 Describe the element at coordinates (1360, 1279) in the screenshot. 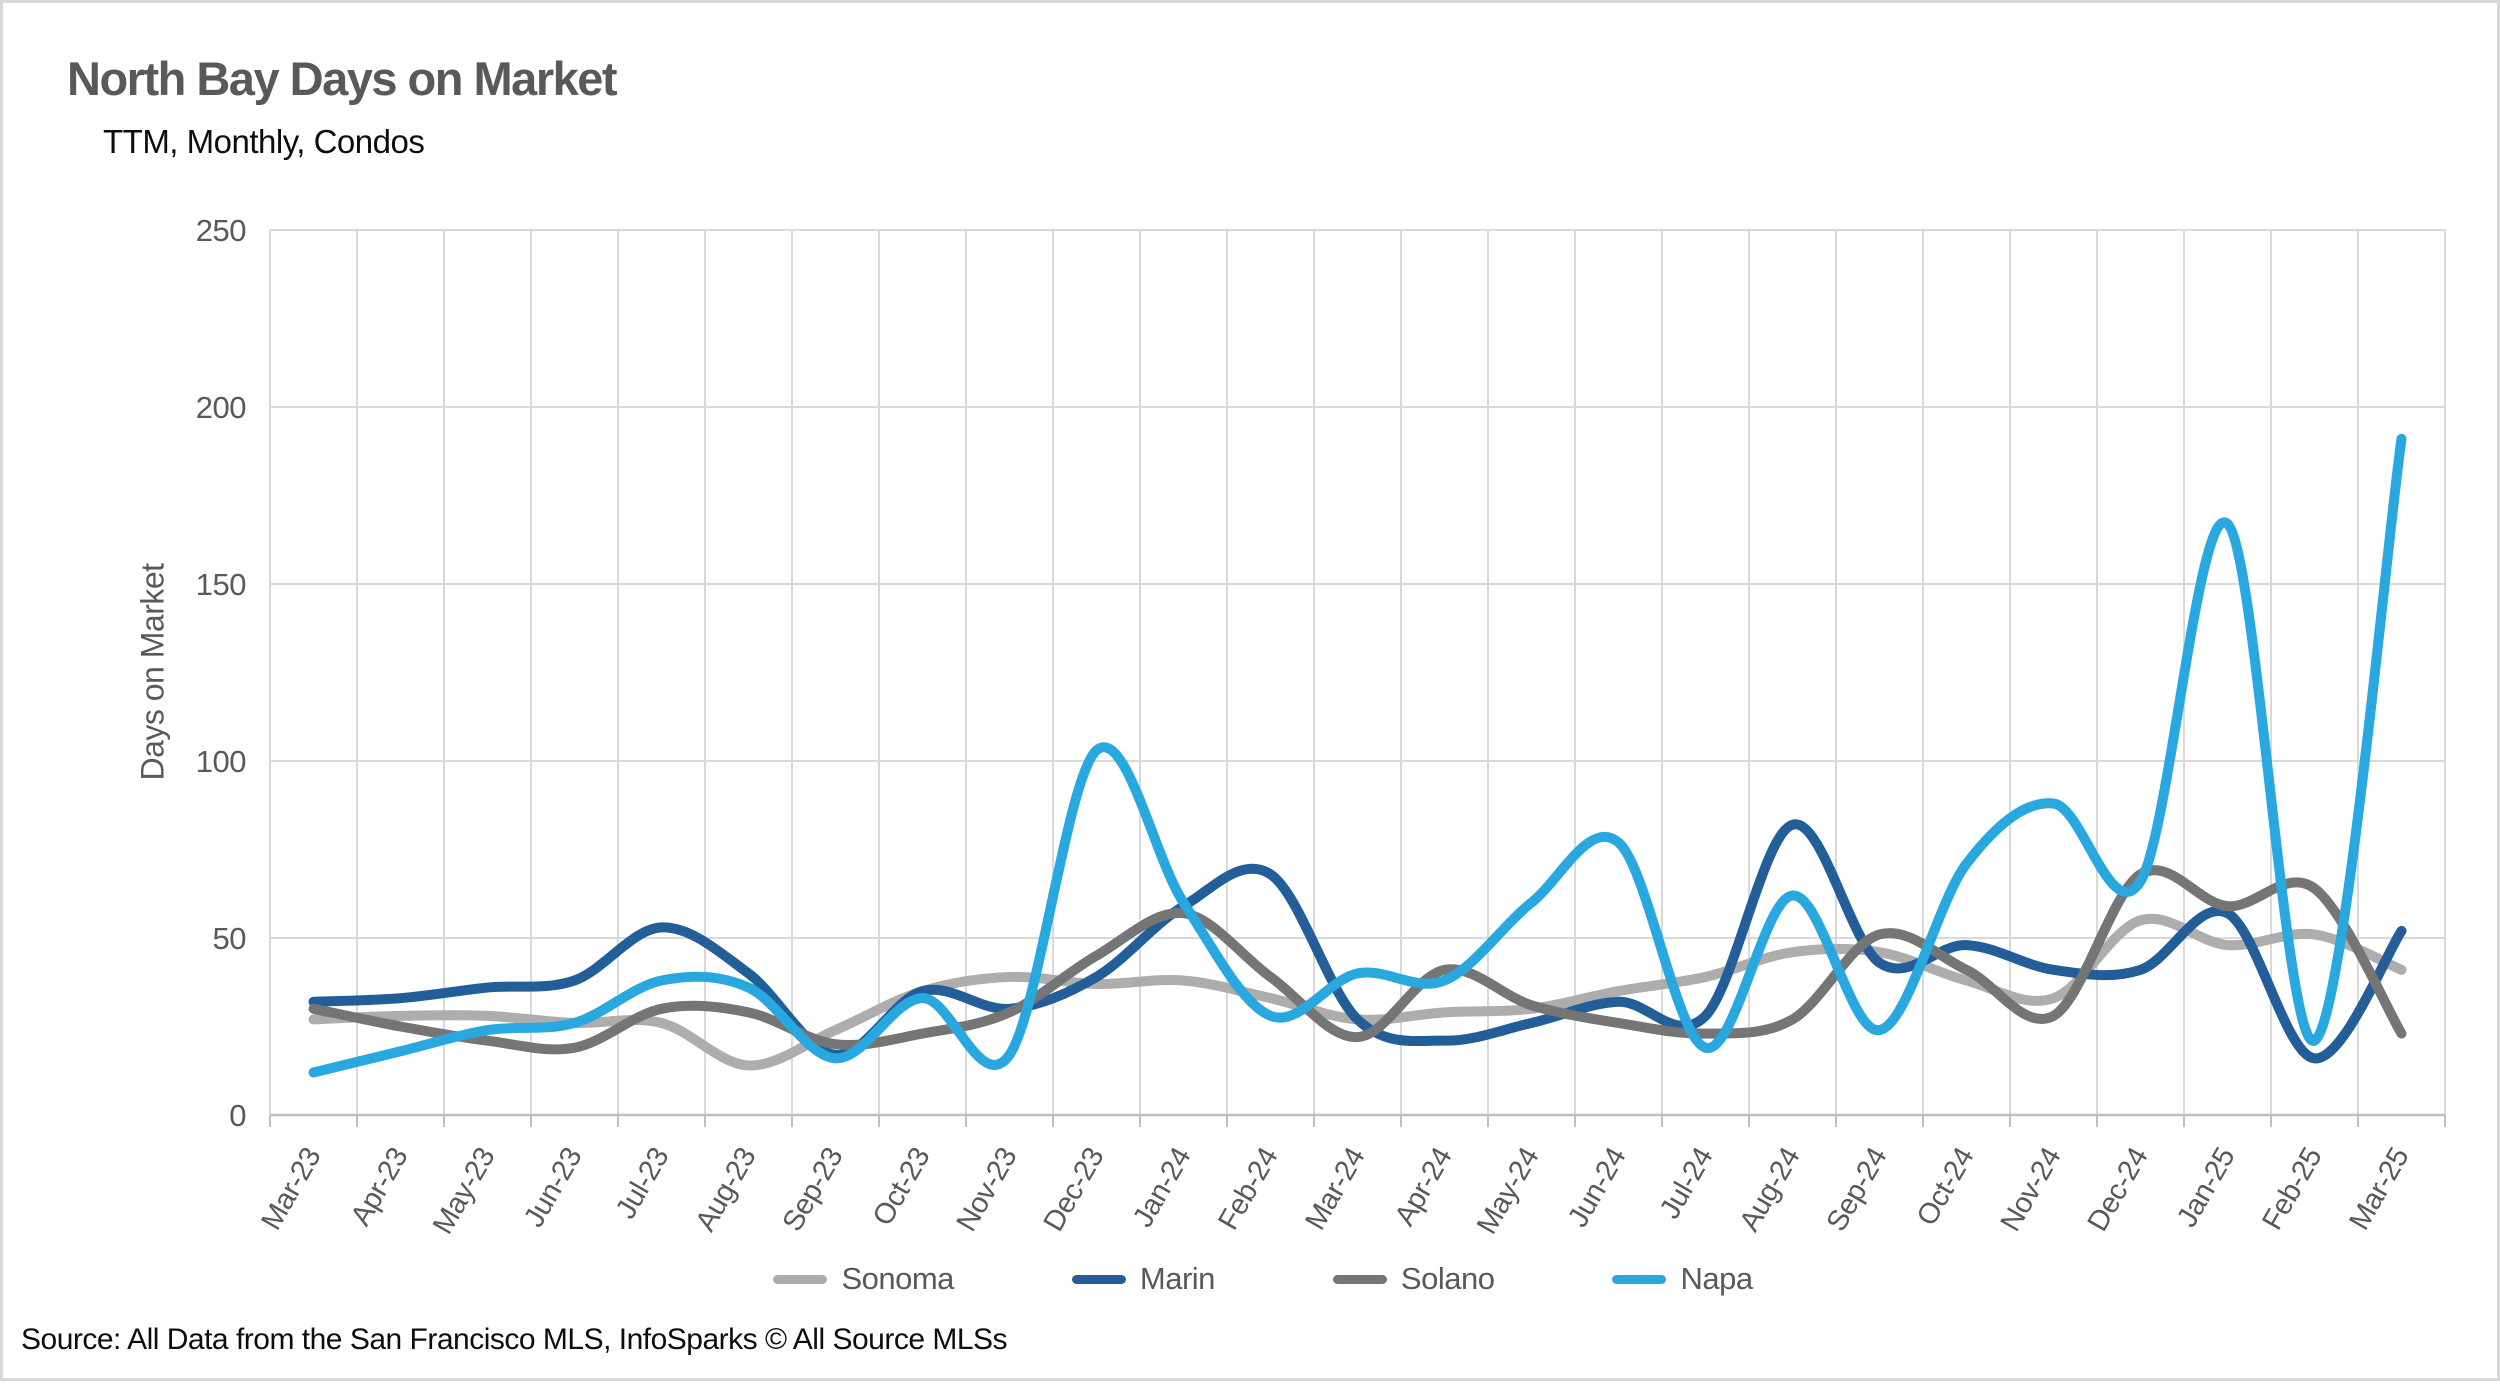

I see `legend-swatch-solano` at that location.